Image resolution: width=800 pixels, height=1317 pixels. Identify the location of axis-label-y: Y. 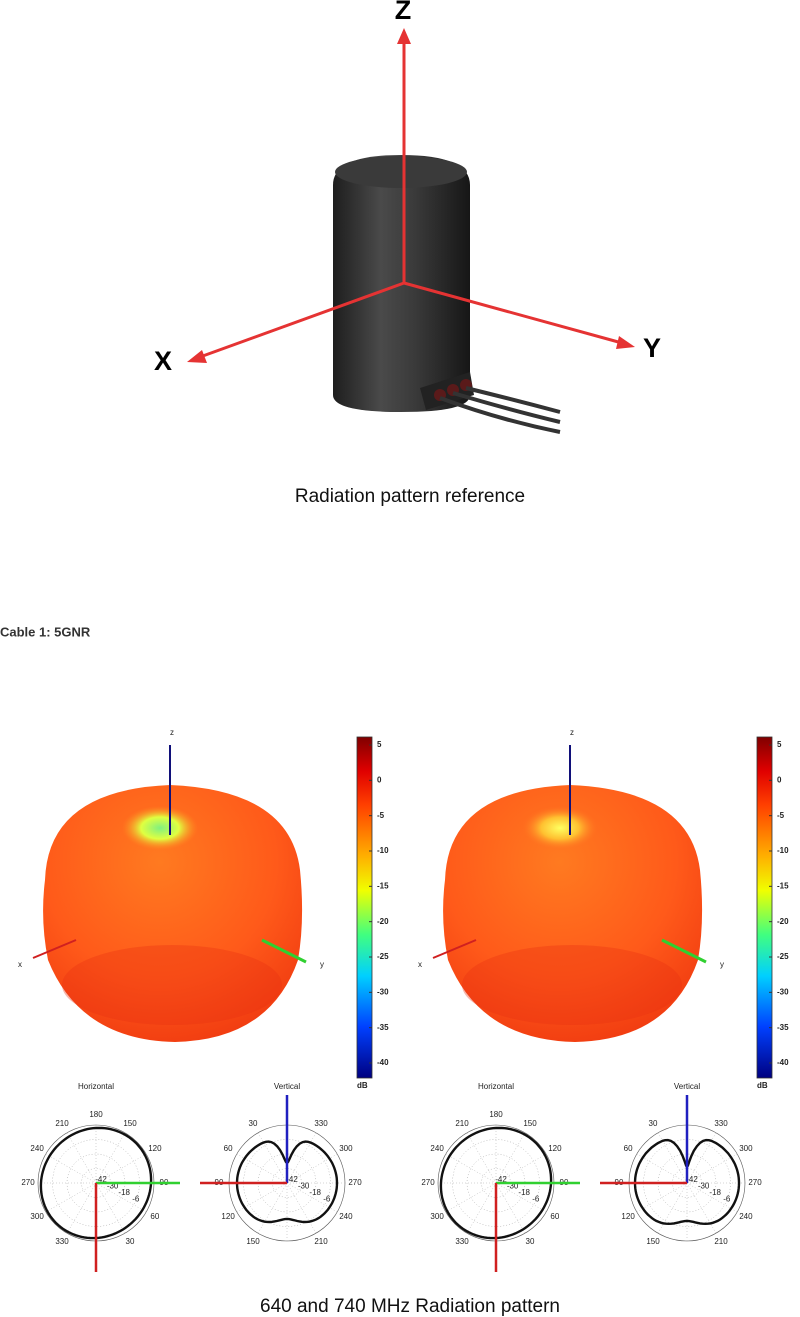
(652, 348).